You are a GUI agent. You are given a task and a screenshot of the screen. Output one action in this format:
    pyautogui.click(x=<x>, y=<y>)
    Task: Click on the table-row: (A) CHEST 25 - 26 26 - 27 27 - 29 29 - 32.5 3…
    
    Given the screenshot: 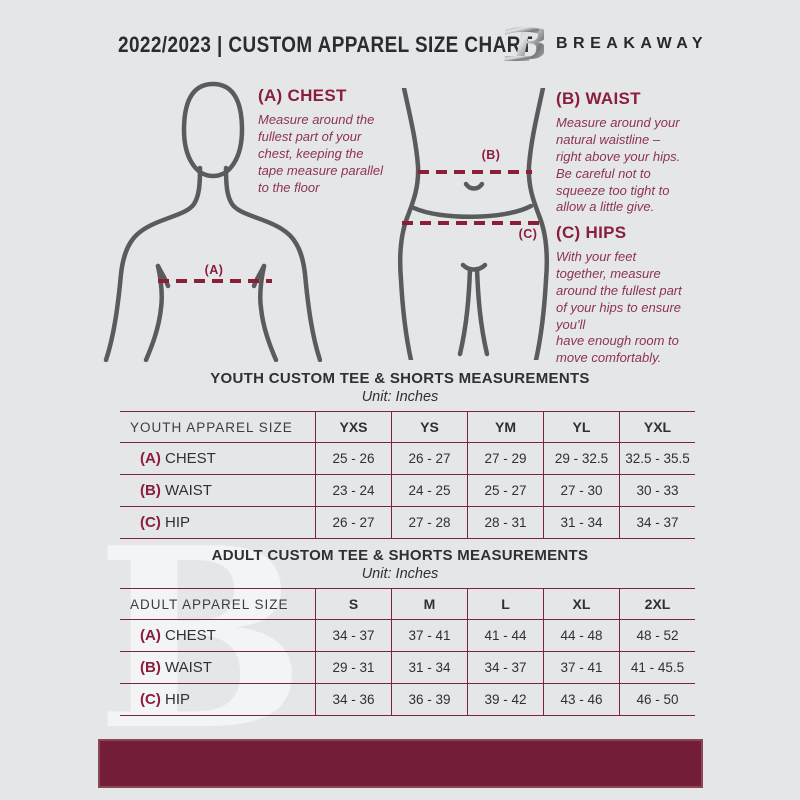 What is the action you would take?
    pyautogui.click(x=407, y=458)
    